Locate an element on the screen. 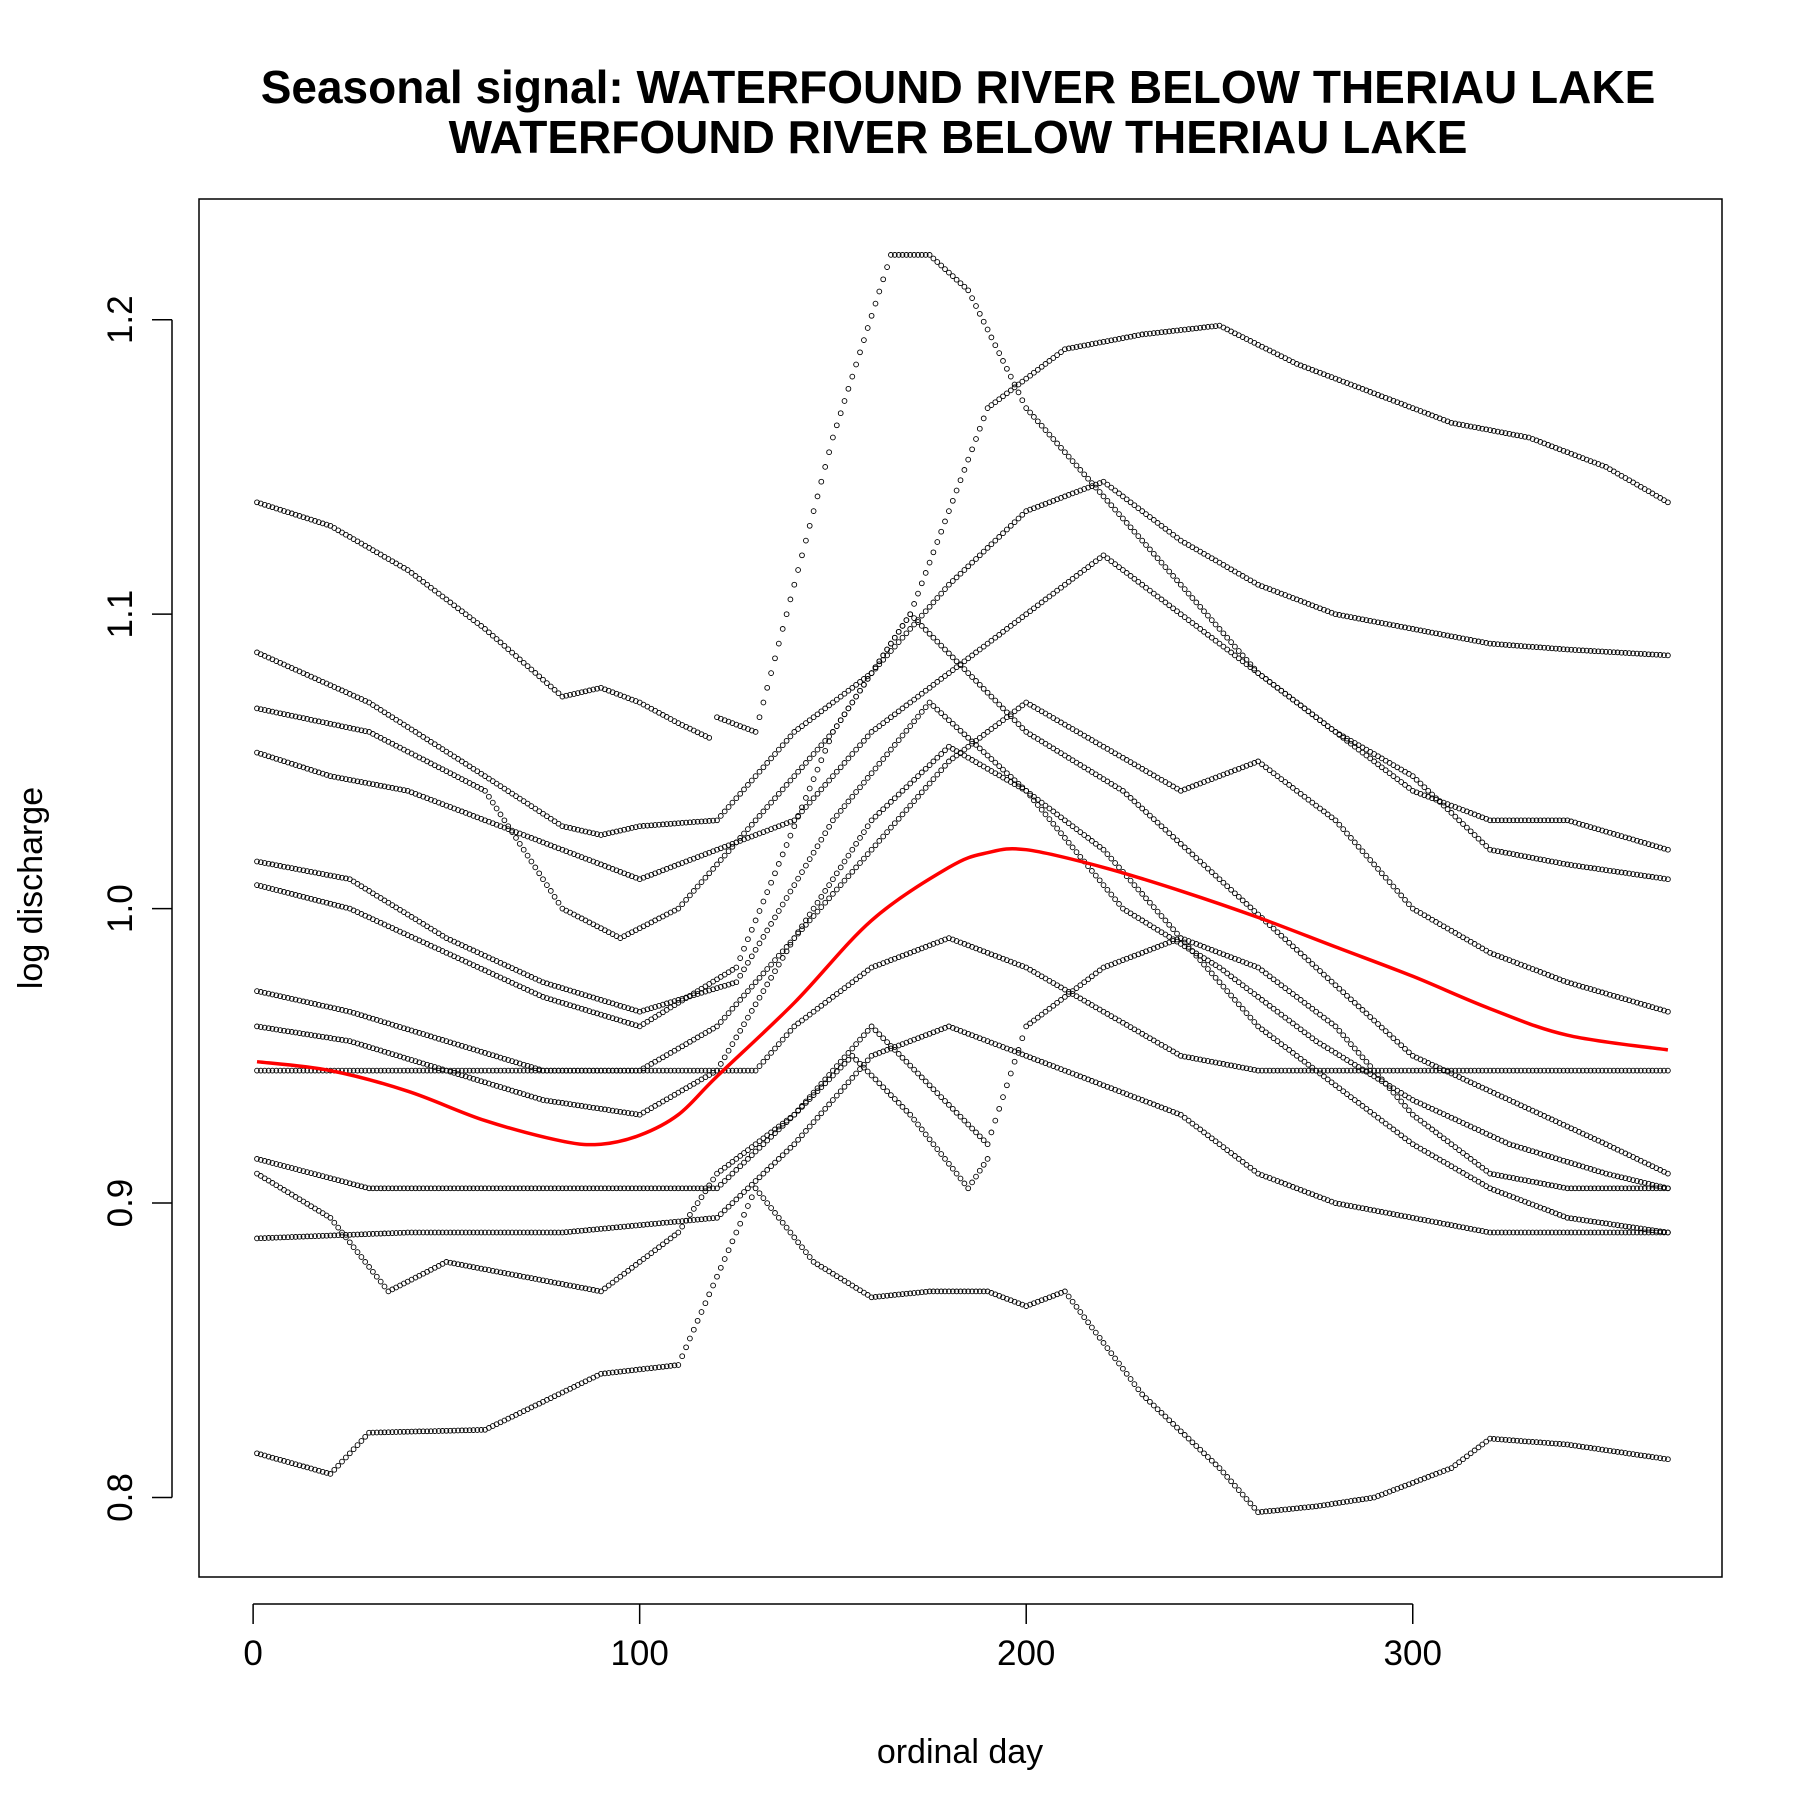  chart-subtitle: WATERFOUND RIVER BELOW THERIAU LAKE is located at coordinates (958, 137).